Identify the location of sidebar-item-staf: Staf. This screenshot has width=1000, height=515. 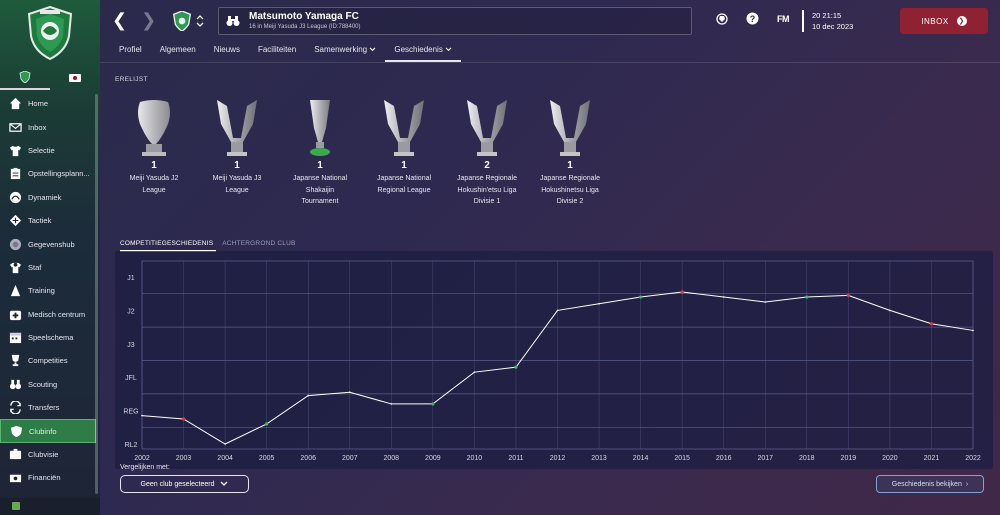
(48, 267).